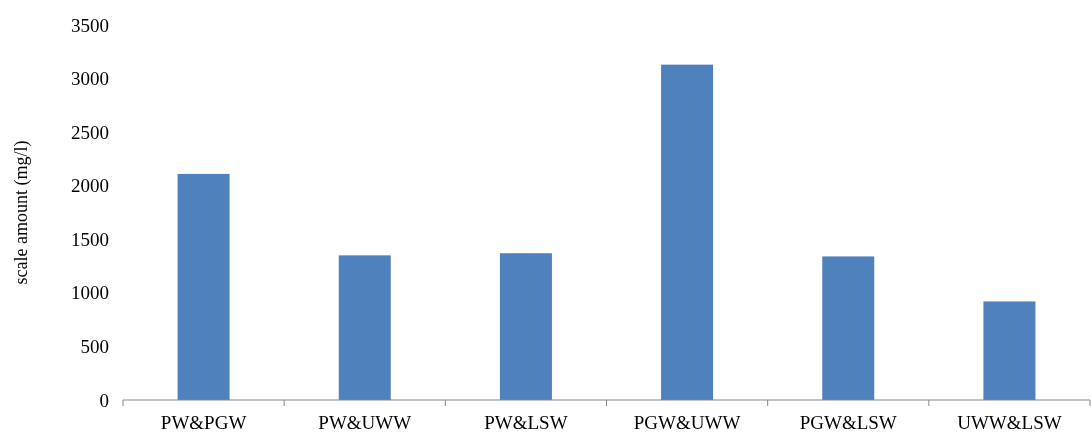 The image size is (1092, 436). Describe the element at coordinates (94, 347) in the screenshot. I see `y-tick-label: 500` at that location.